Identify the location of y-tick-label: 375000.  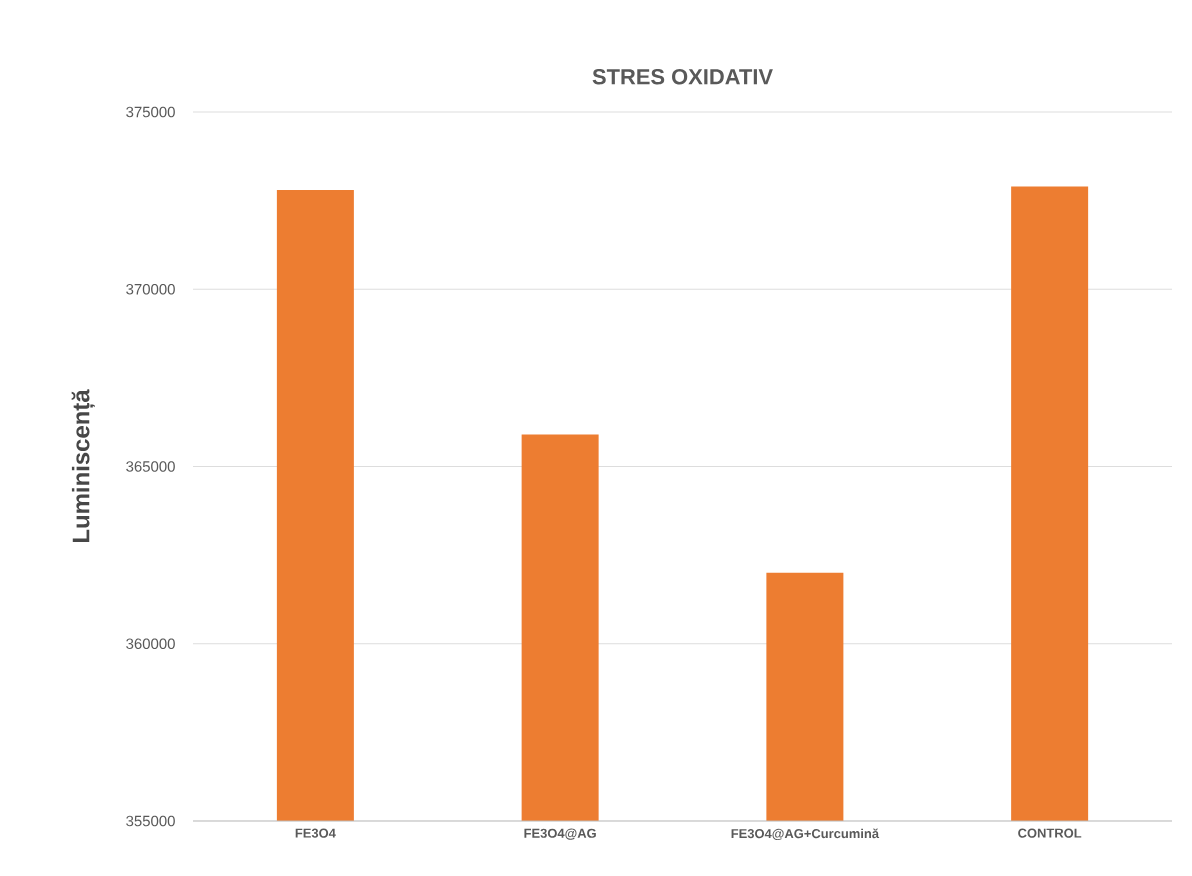
(150, 112).